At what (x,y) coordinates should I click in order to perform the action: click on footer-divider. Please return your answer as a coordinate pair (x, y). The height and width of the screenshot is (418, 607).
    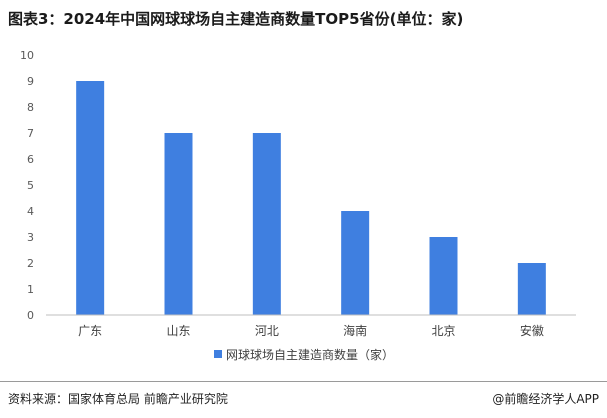
    Looking at the image, I should click on (303, 381).